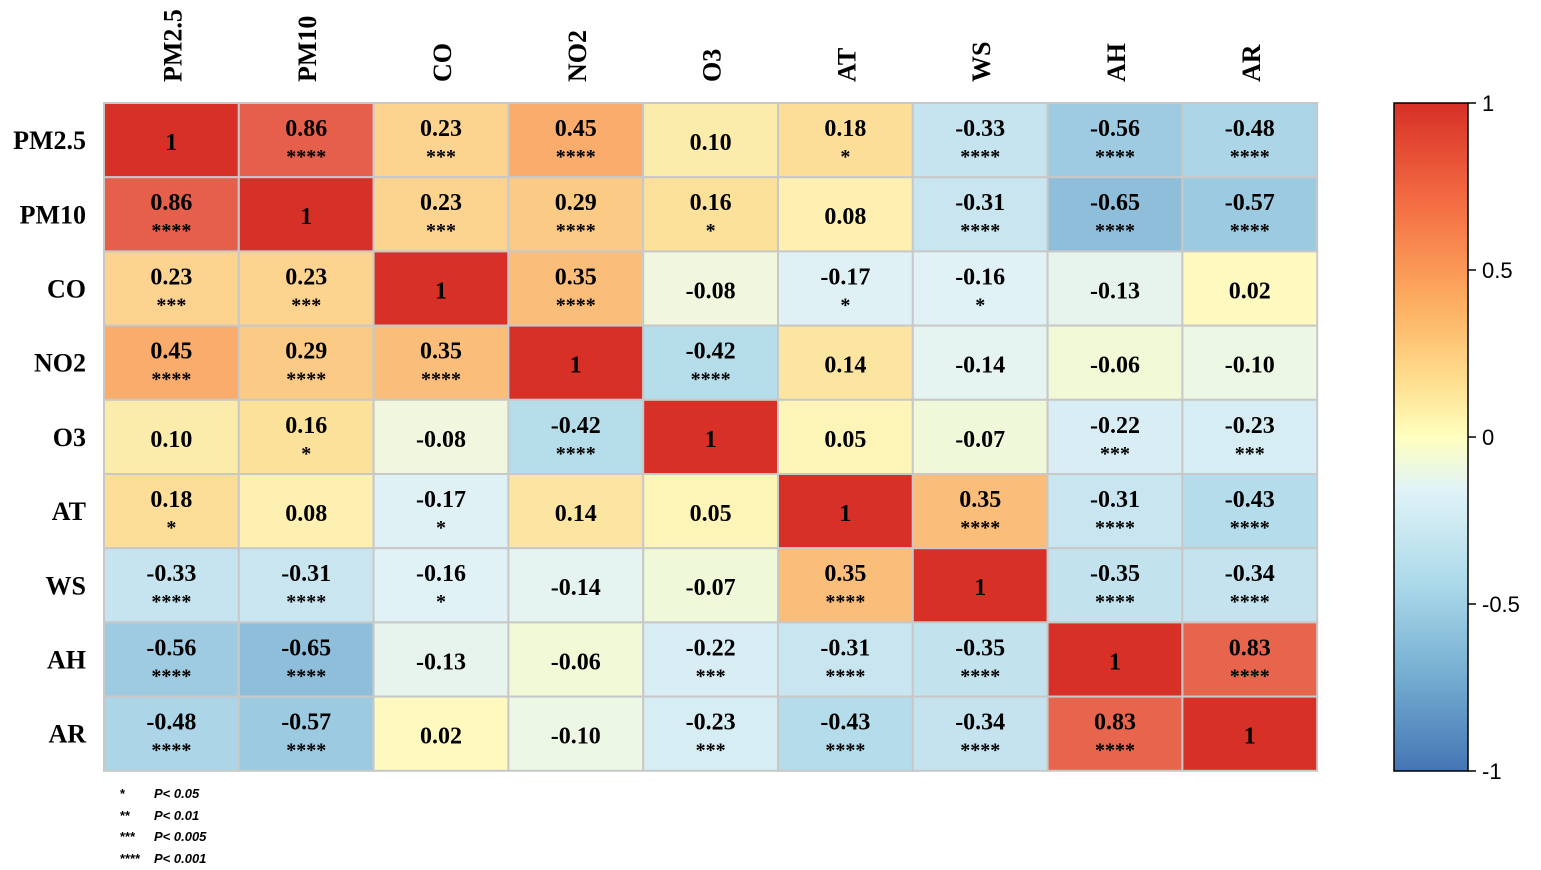 The height and width of the screenshot is (870, 1541). What do you see at coordinates (307, 49) in the screenshot?
I see `column-label: PM10` at bounding box center [307, 49].